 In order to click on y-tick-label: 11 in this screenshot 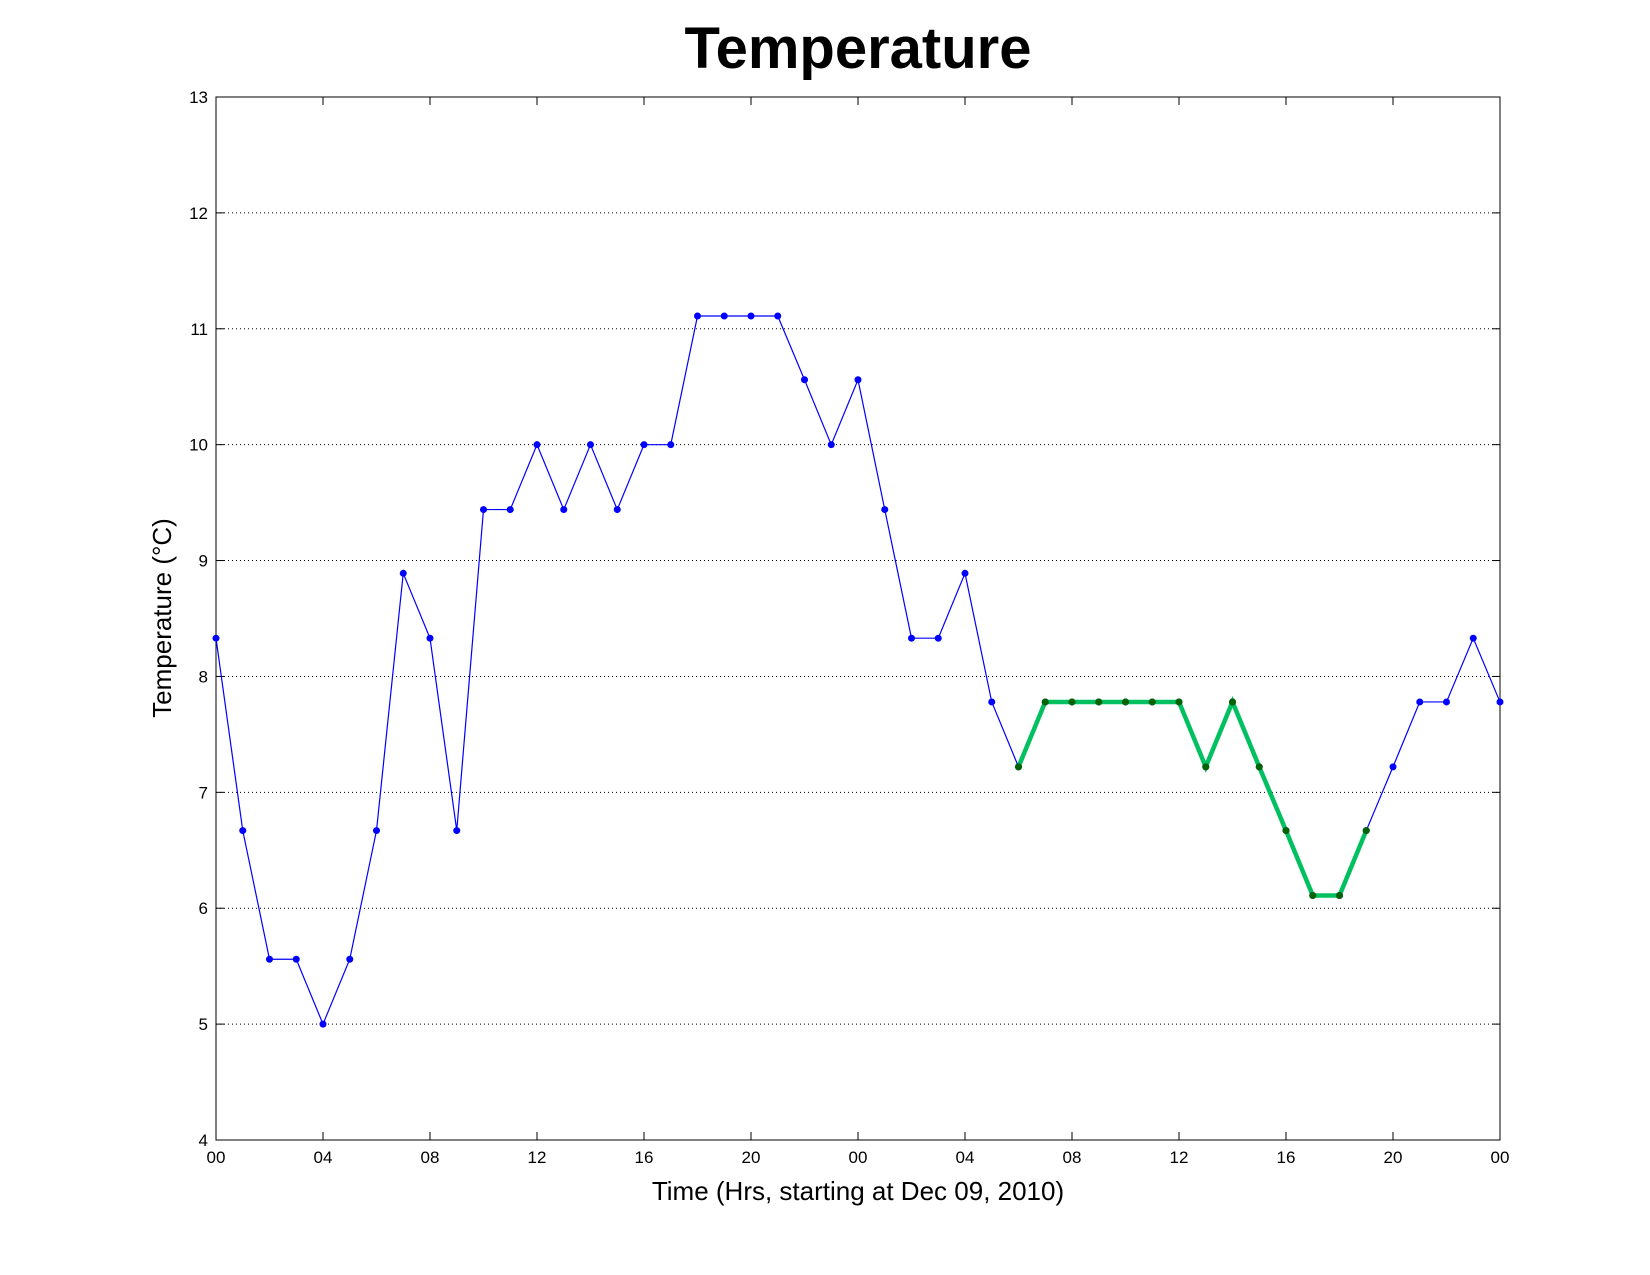, I will do `click(199, 329)`.